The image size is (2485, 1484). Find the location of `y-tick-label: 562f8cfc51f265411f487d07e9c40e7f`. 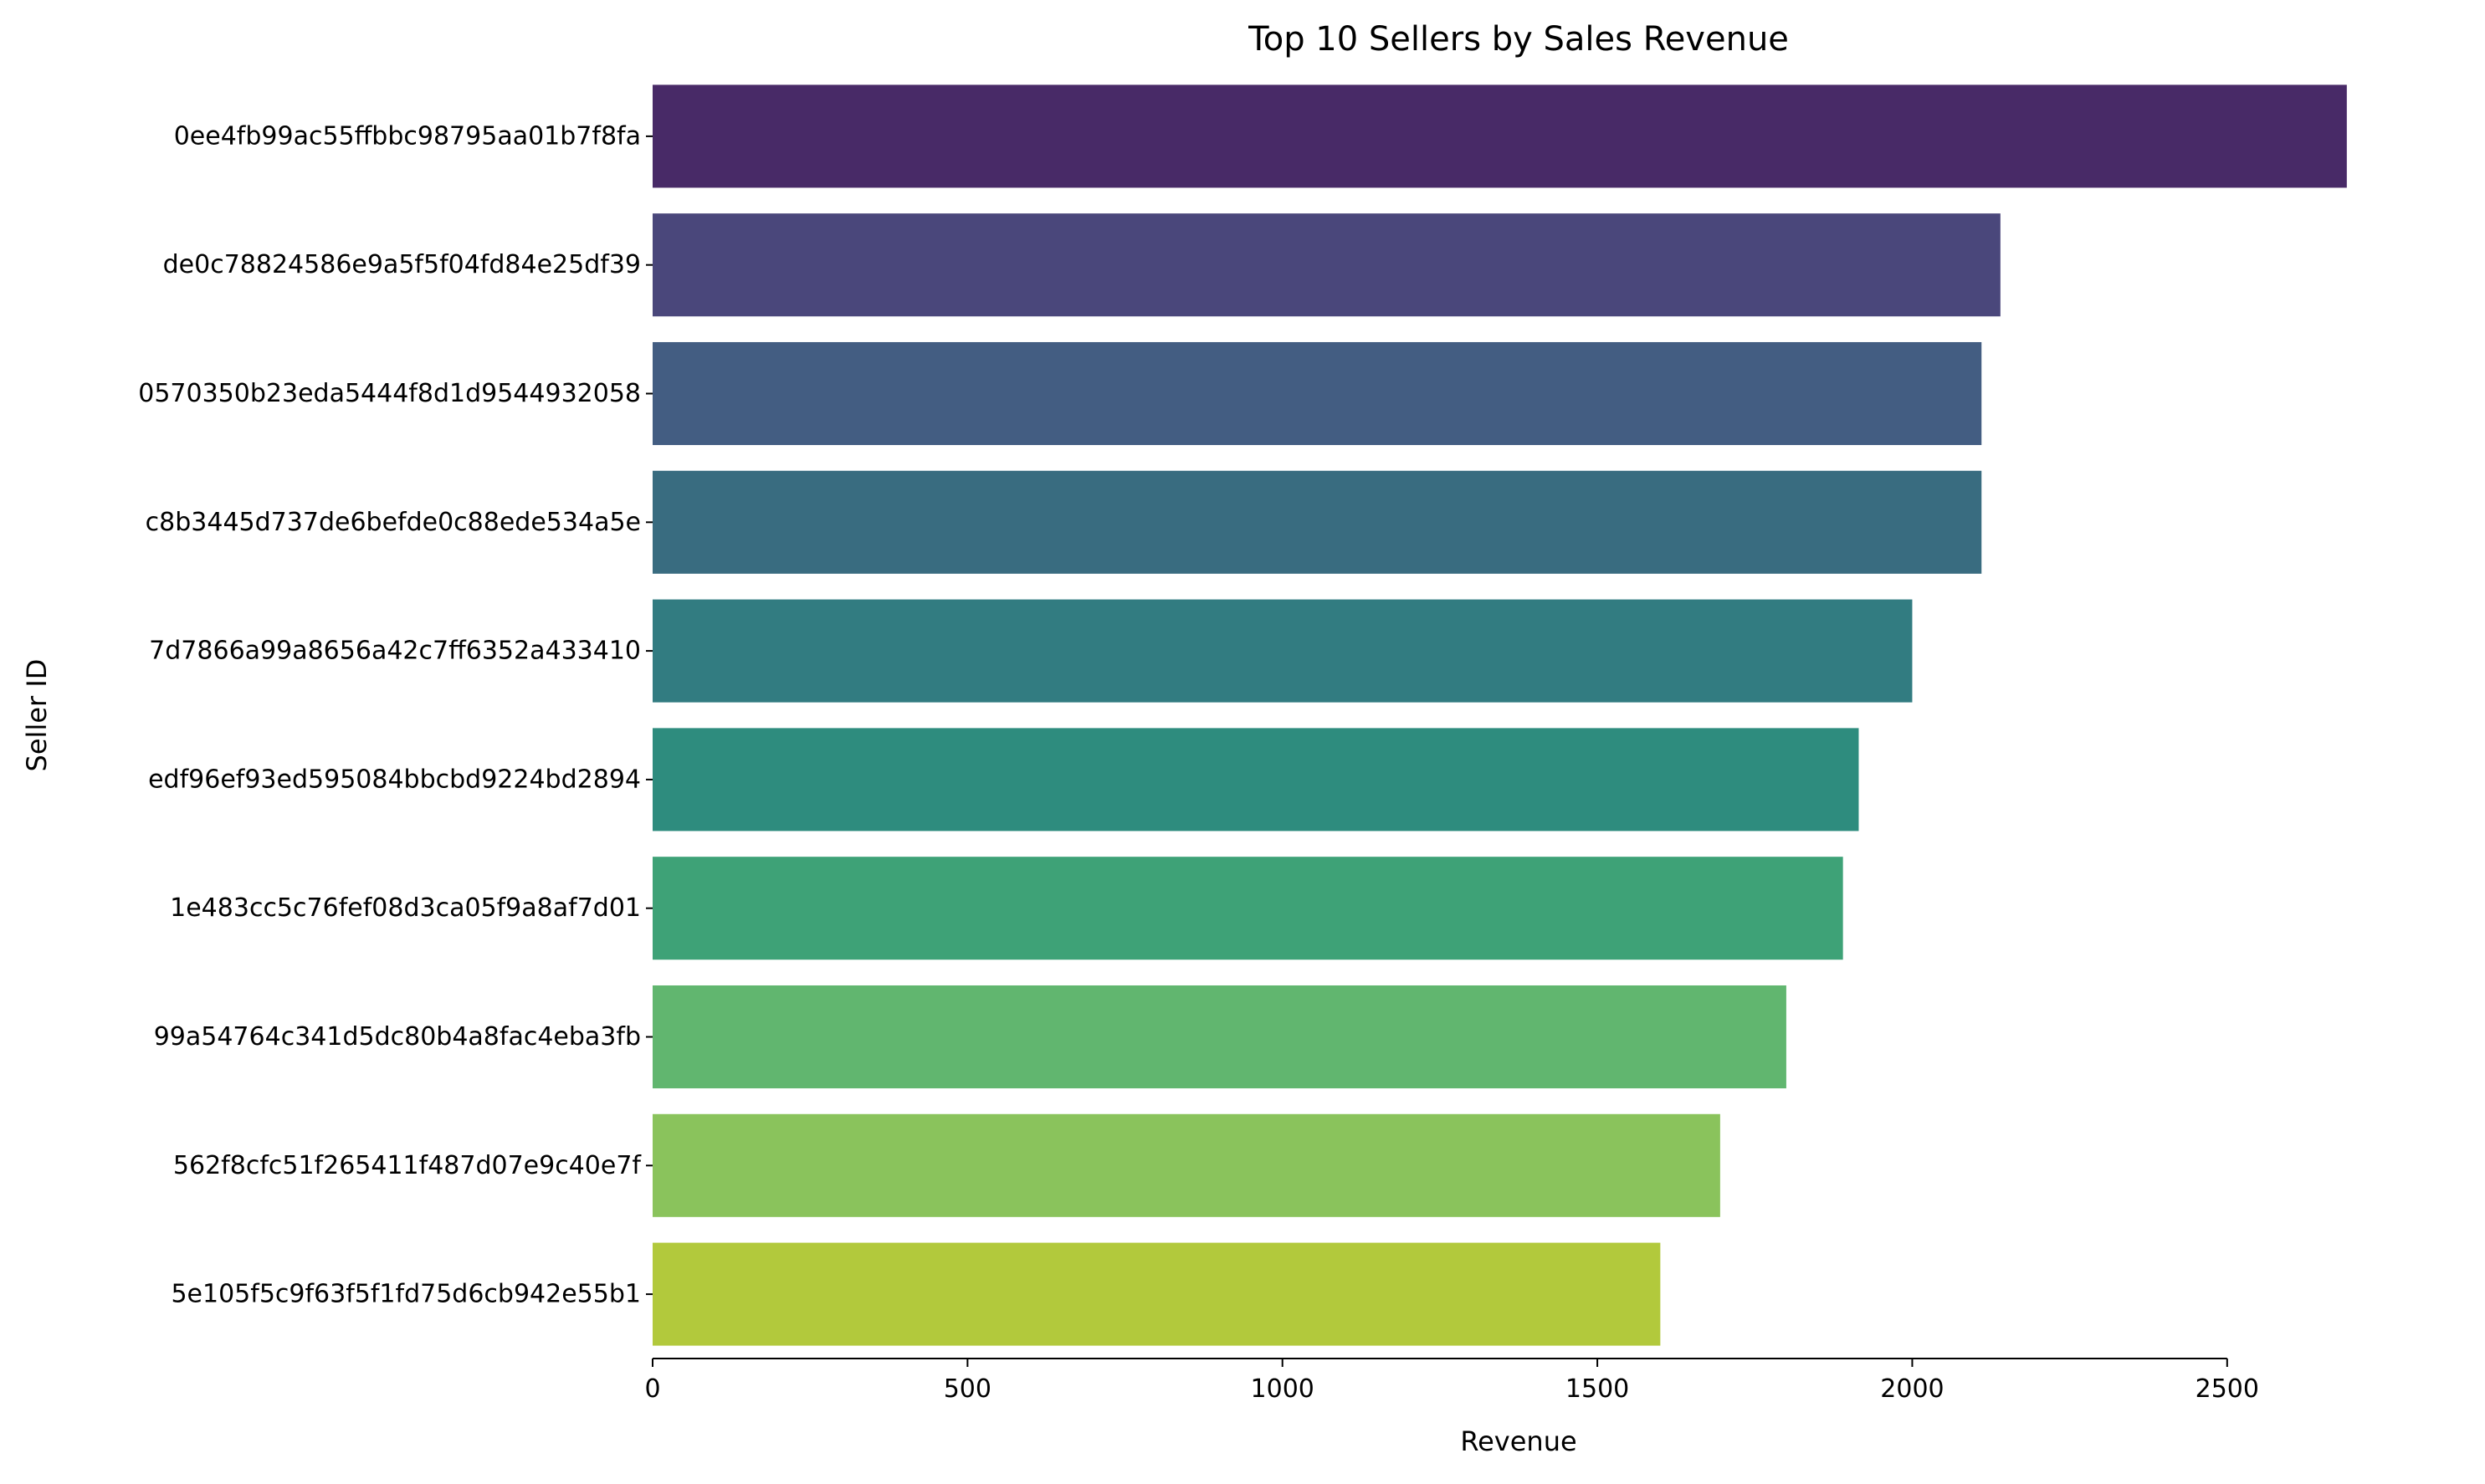

y-tick-label: 562f8cfc51f265411f487d07e9c40e7f is located at coordinates (408, 1165).